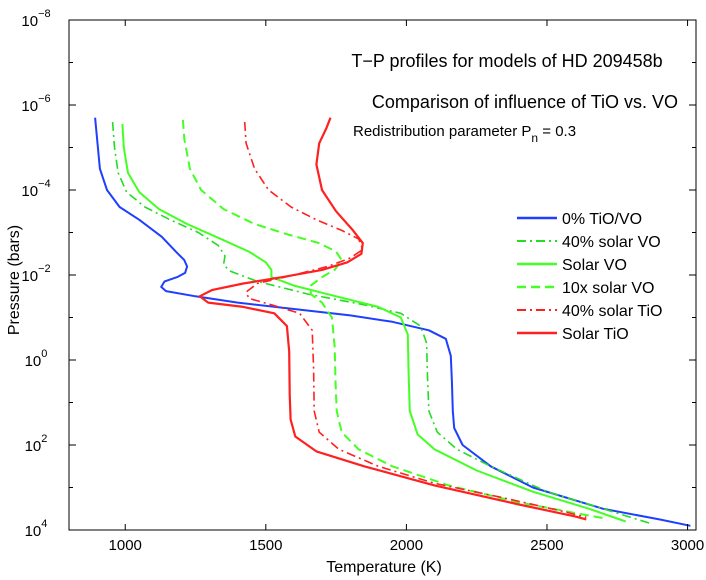  I want to click on param-prefix: Redistribution parameter P, so click(442, 131).